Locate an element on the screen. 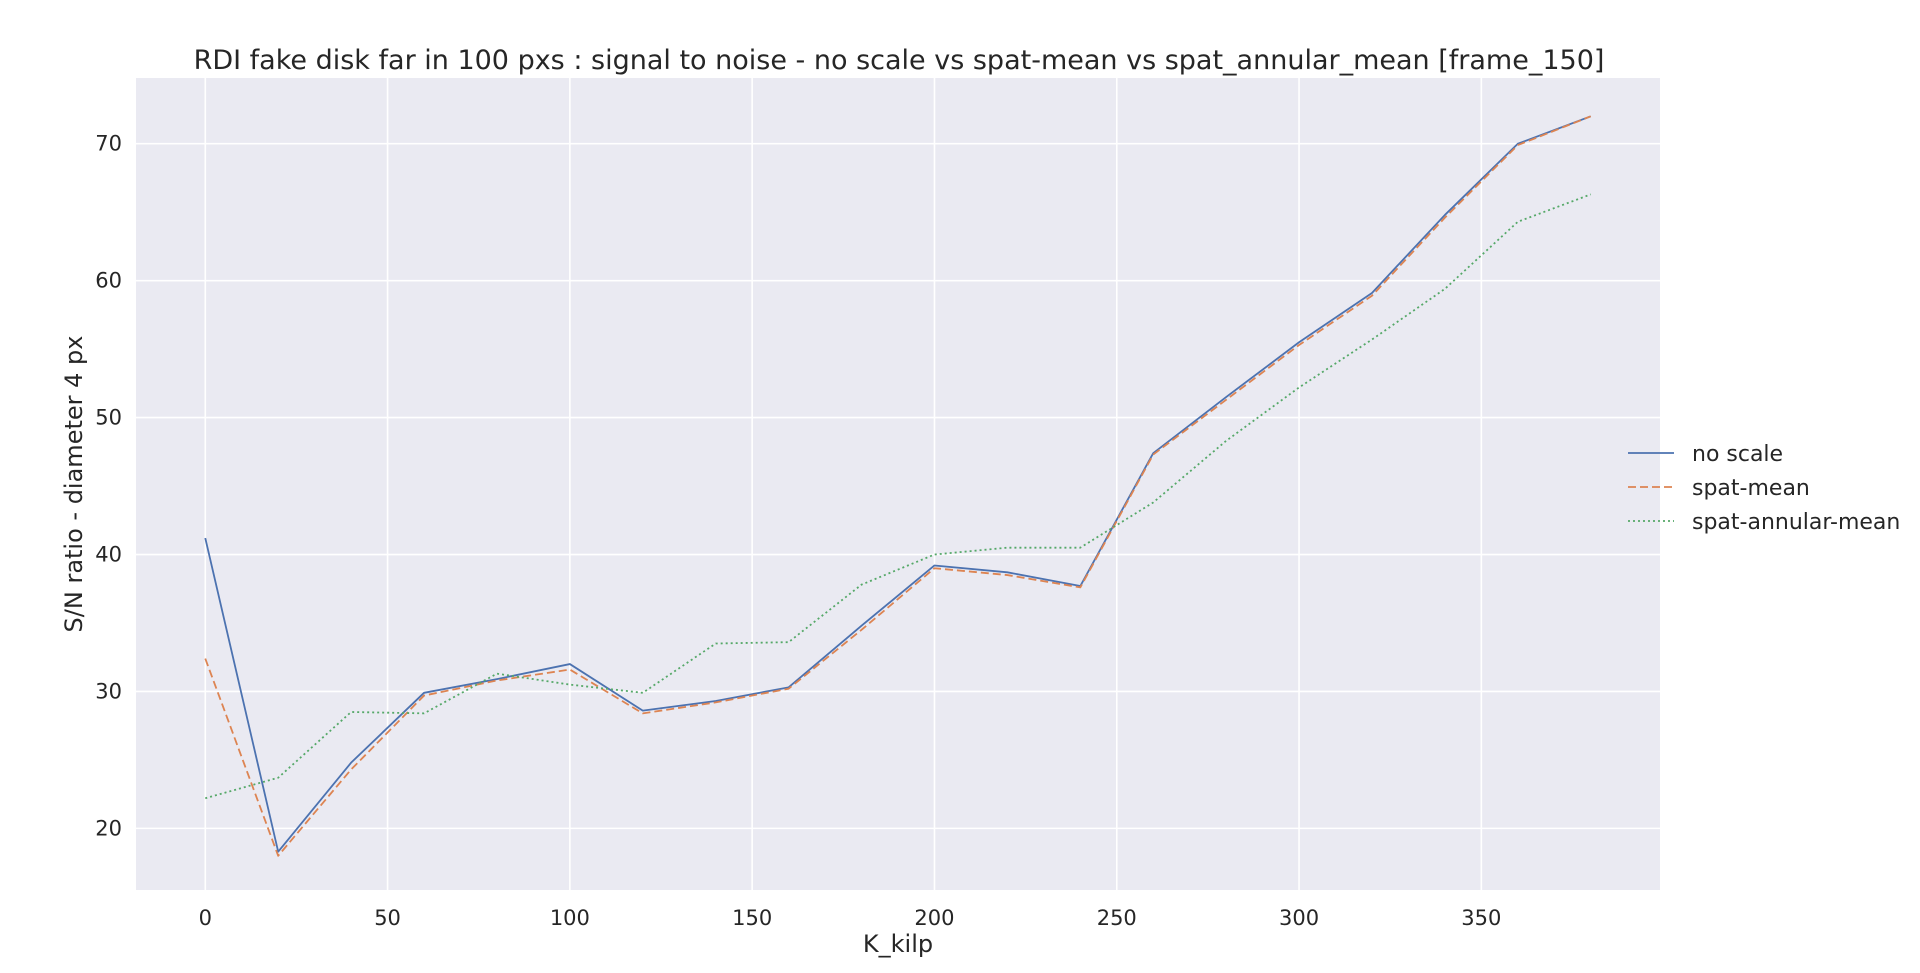 The height and width of the screenshot is (973, 1920). x-tick-label: 250 is located at coordinates (1117, 918).